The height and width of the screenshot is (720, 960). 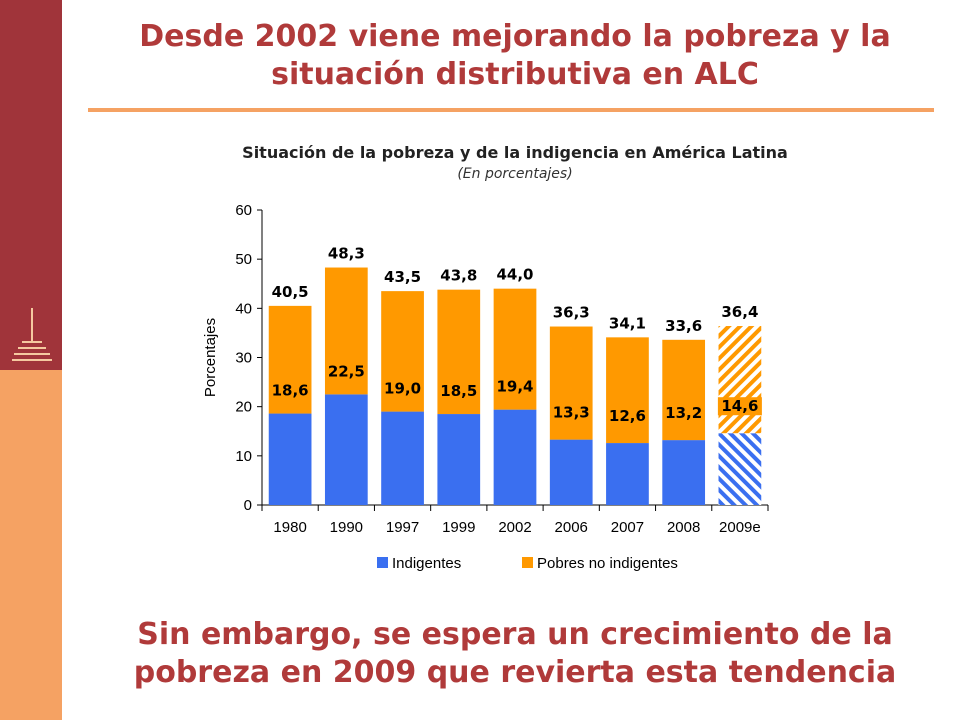 What do you see at coordinates (627, 527) in the screenshot?
I see `x-tick-label: 2007` at bounding box center [627, 527].